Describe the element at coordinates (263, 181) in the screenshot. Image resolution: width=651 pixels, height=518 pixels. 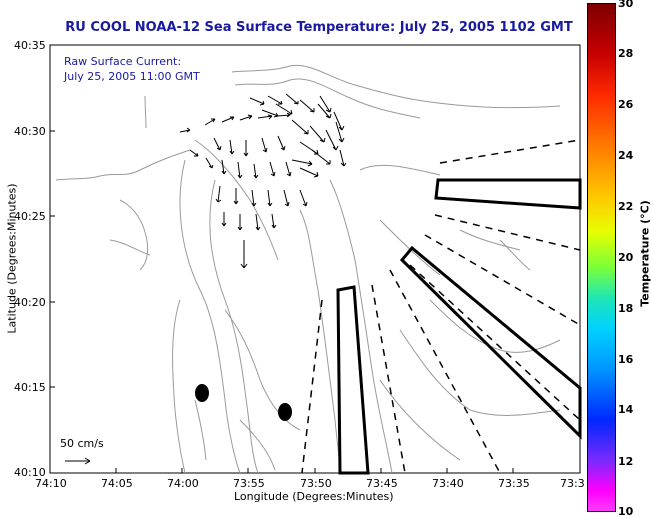
I see `current-vectors` at that location.